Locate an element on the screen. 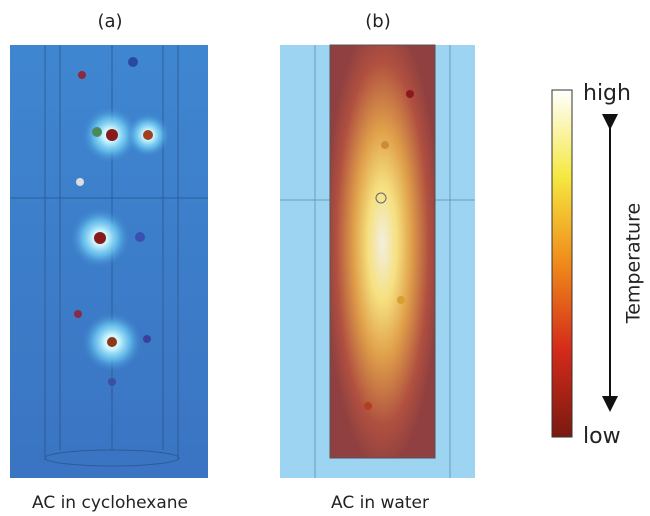  panel-label: (b) is located at coordinates (377, 21).